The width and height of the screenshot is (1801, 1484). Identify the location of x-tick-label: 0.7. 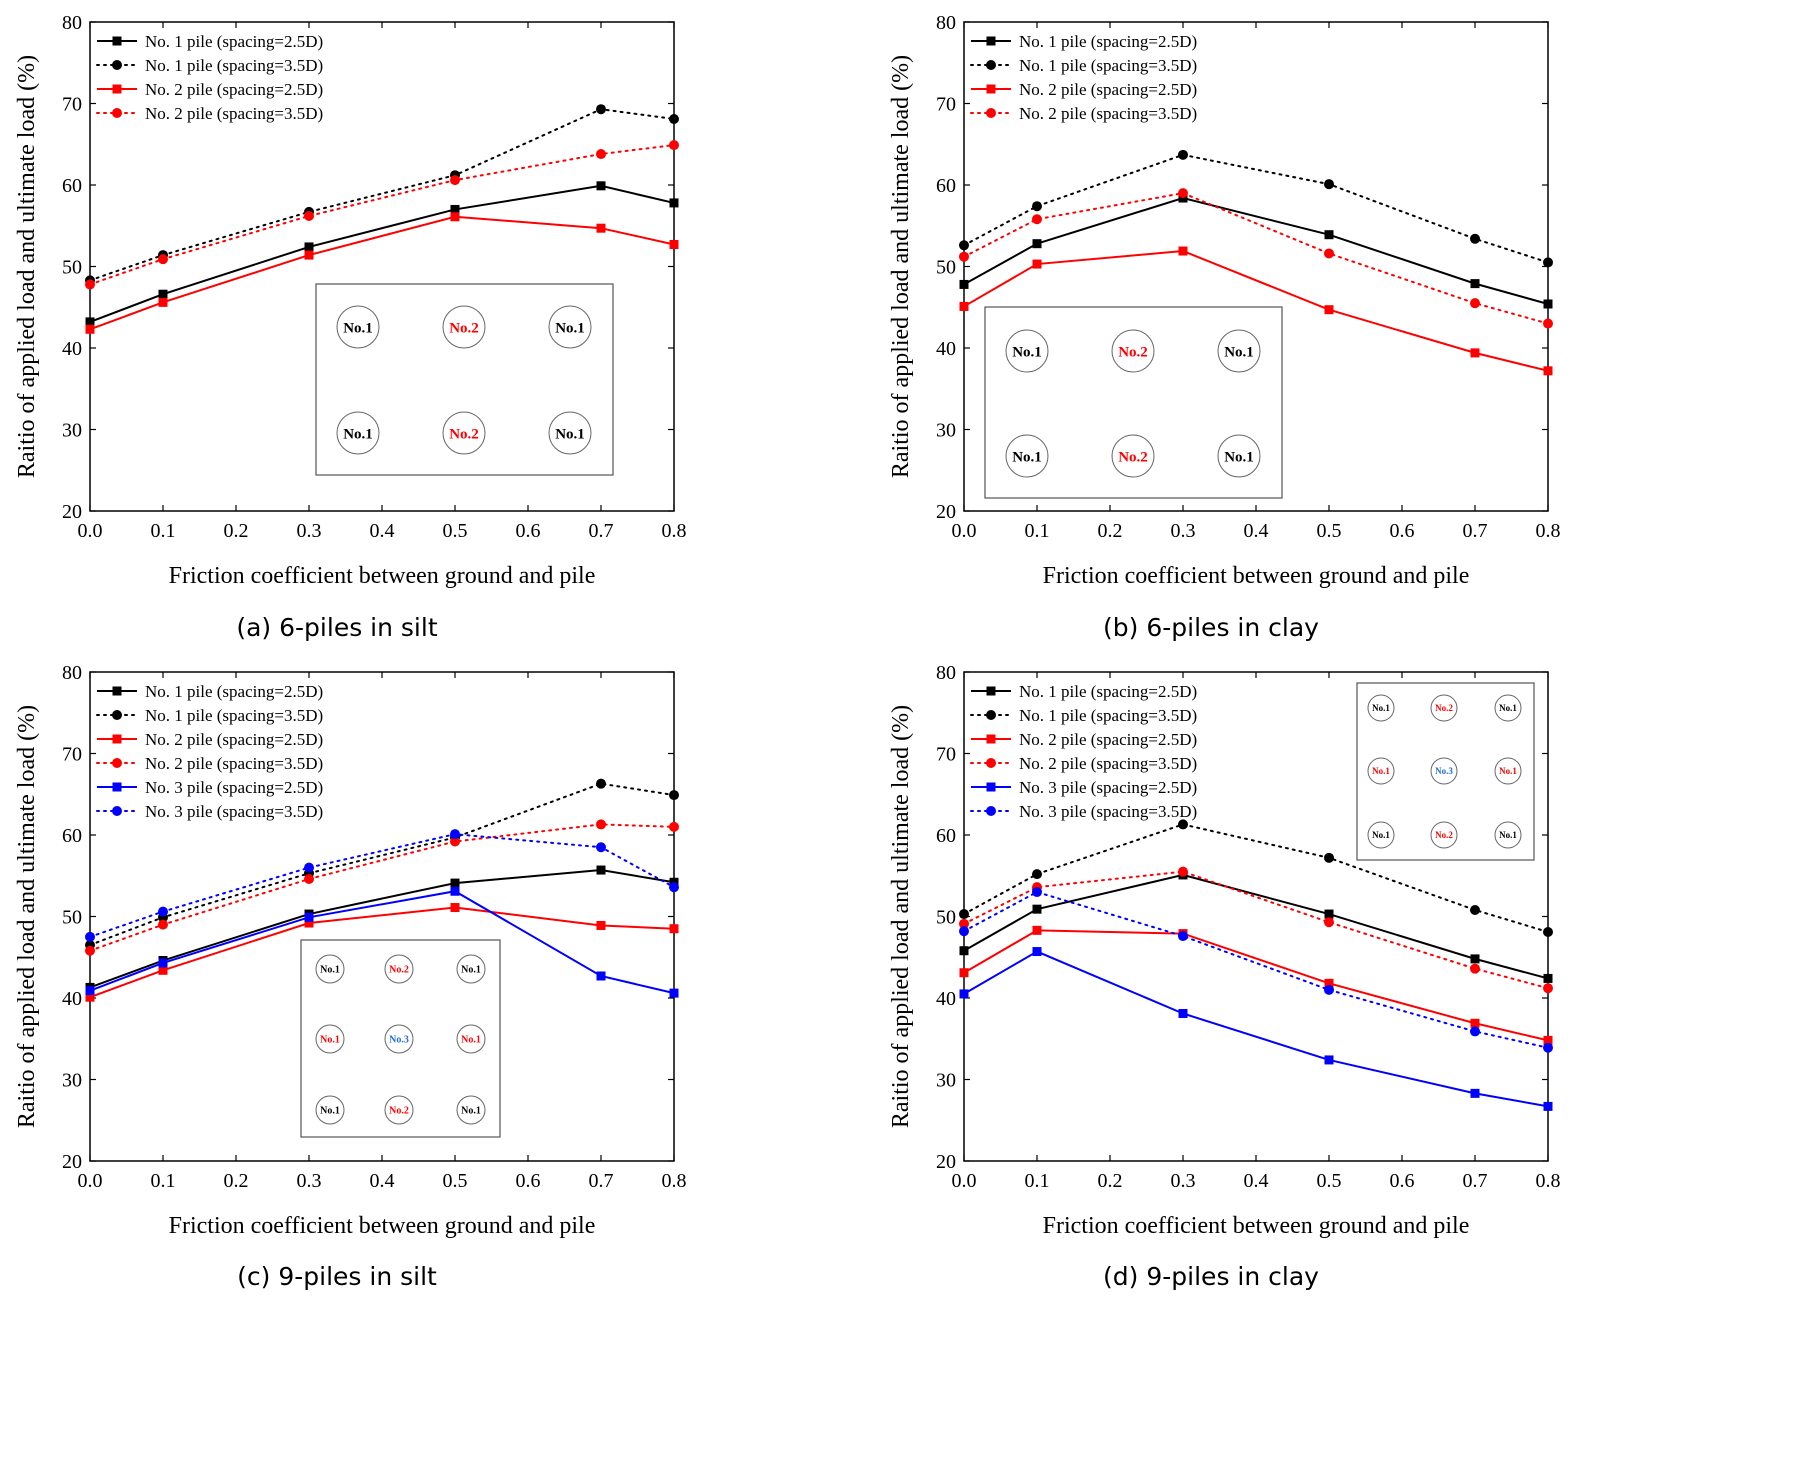
(601, 1181).